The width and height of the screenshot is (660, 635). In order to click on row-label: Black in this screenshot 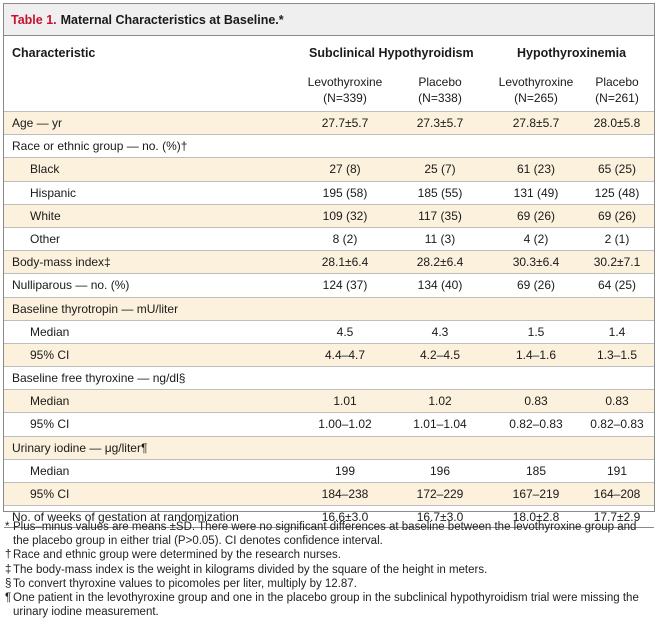, I will do `click(45, 169)`.